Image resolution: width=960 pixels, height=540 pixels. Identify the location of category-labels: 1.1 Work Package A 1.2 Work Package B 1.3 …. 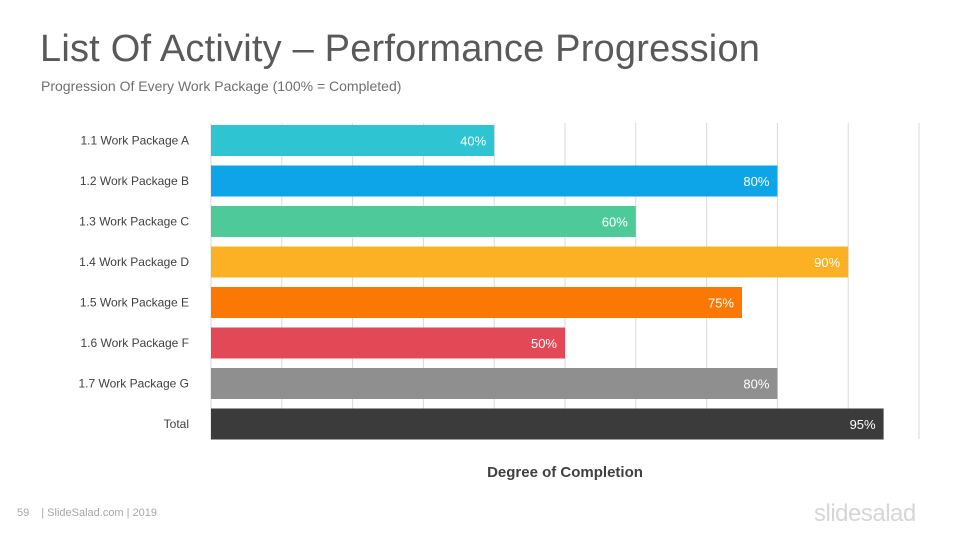
(134, 283).